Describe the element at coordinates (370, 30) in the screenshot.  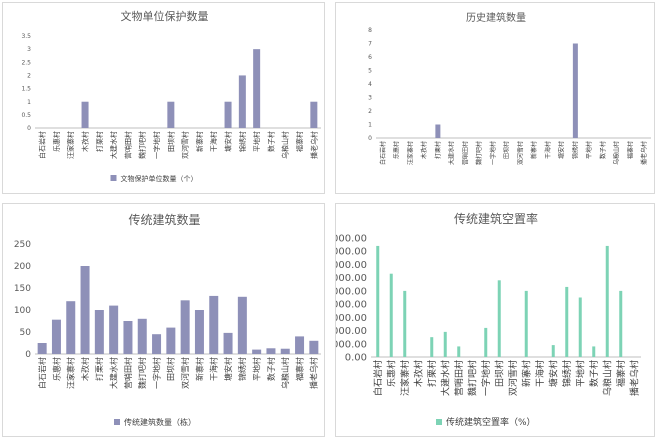
I see `y-tick-label: 8` at that location.